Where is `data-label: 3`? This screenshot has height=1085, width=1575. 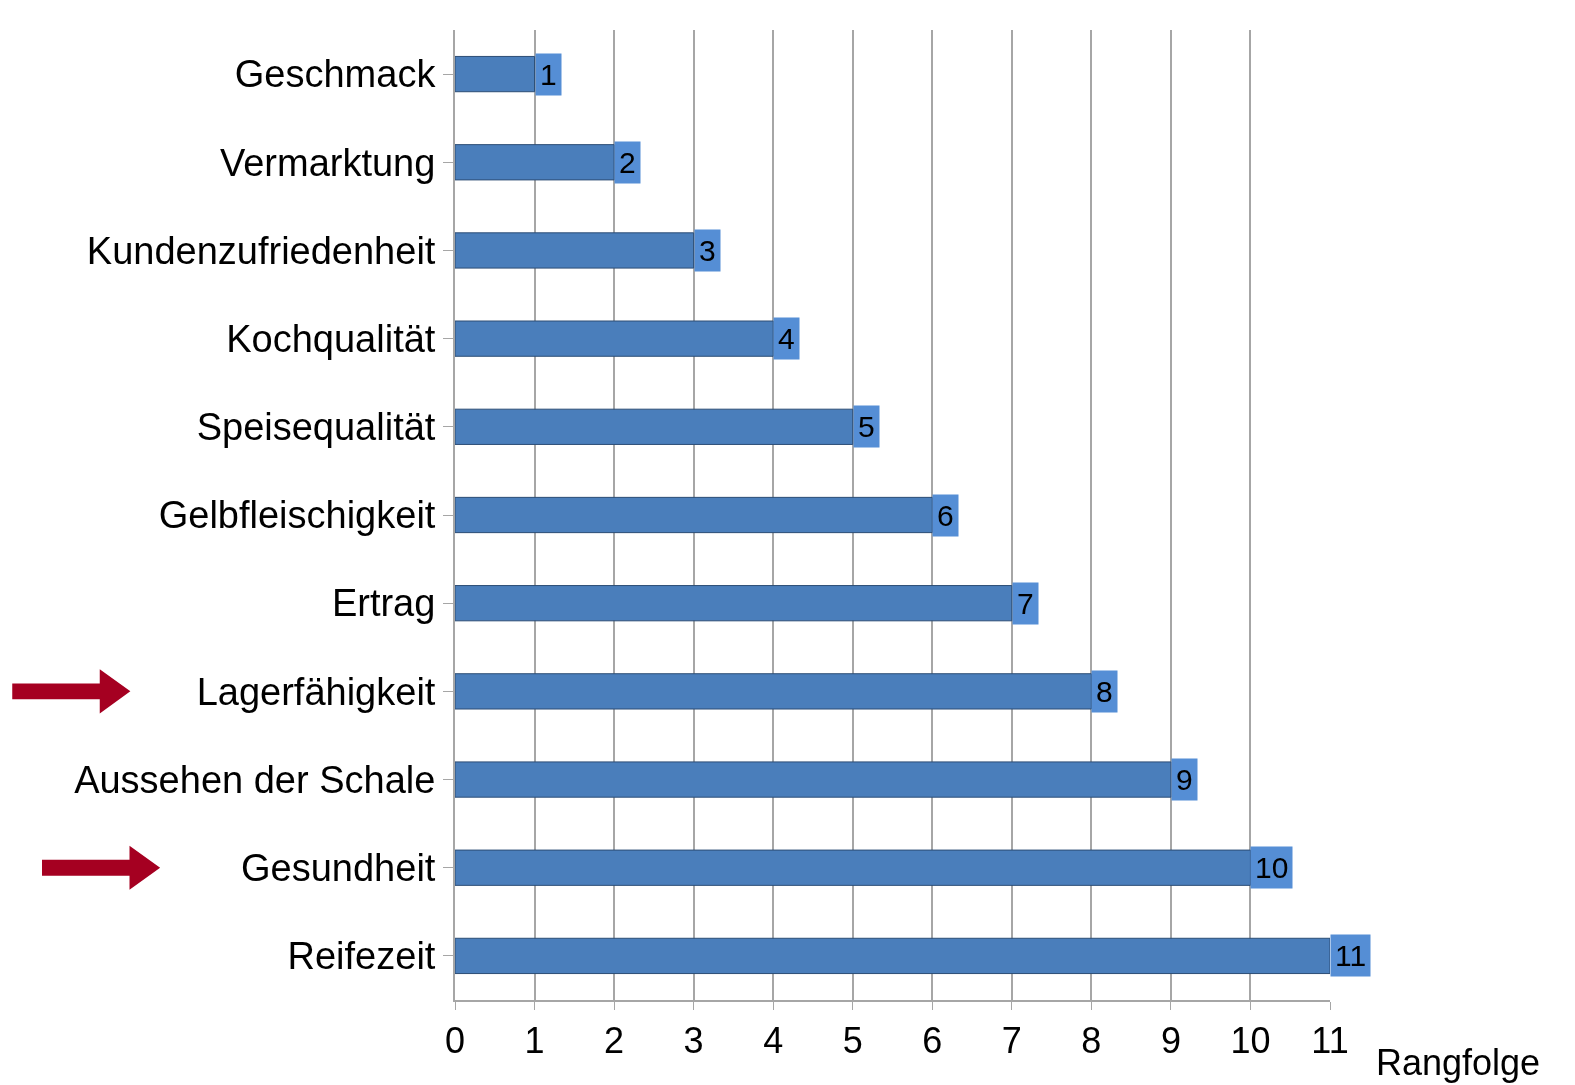
data-label: 3 is located at coordinates (707, 250).